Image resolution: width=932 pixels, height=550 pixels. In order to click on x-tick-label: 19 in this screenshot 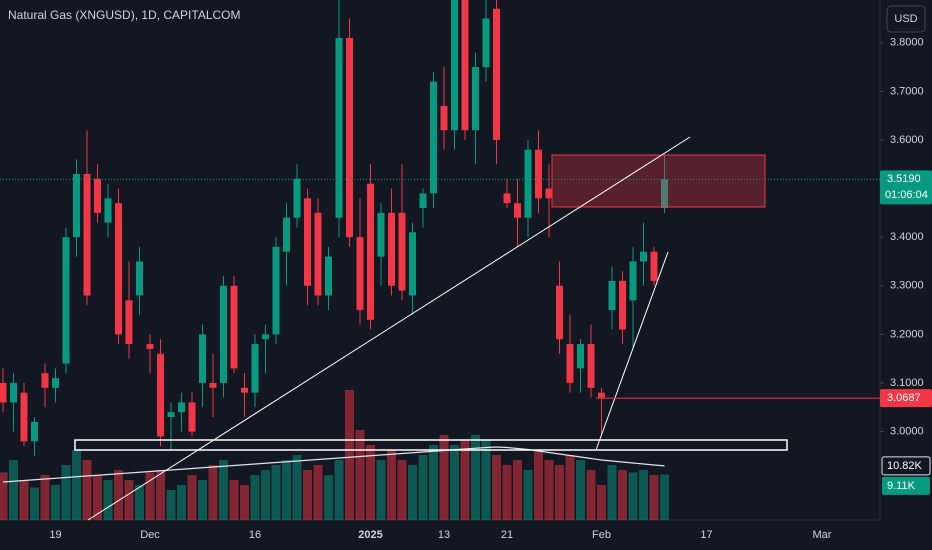, I will do `click(55, 535)`.